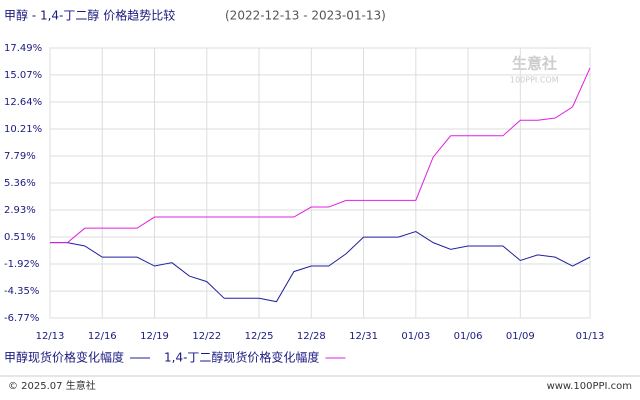 The height and width of the screenshot is (400, 640). What do you see at coordinates (50, 336) in the screenshot?
I see `x-tick-label: 12/13` at bounding box center [50, 336].